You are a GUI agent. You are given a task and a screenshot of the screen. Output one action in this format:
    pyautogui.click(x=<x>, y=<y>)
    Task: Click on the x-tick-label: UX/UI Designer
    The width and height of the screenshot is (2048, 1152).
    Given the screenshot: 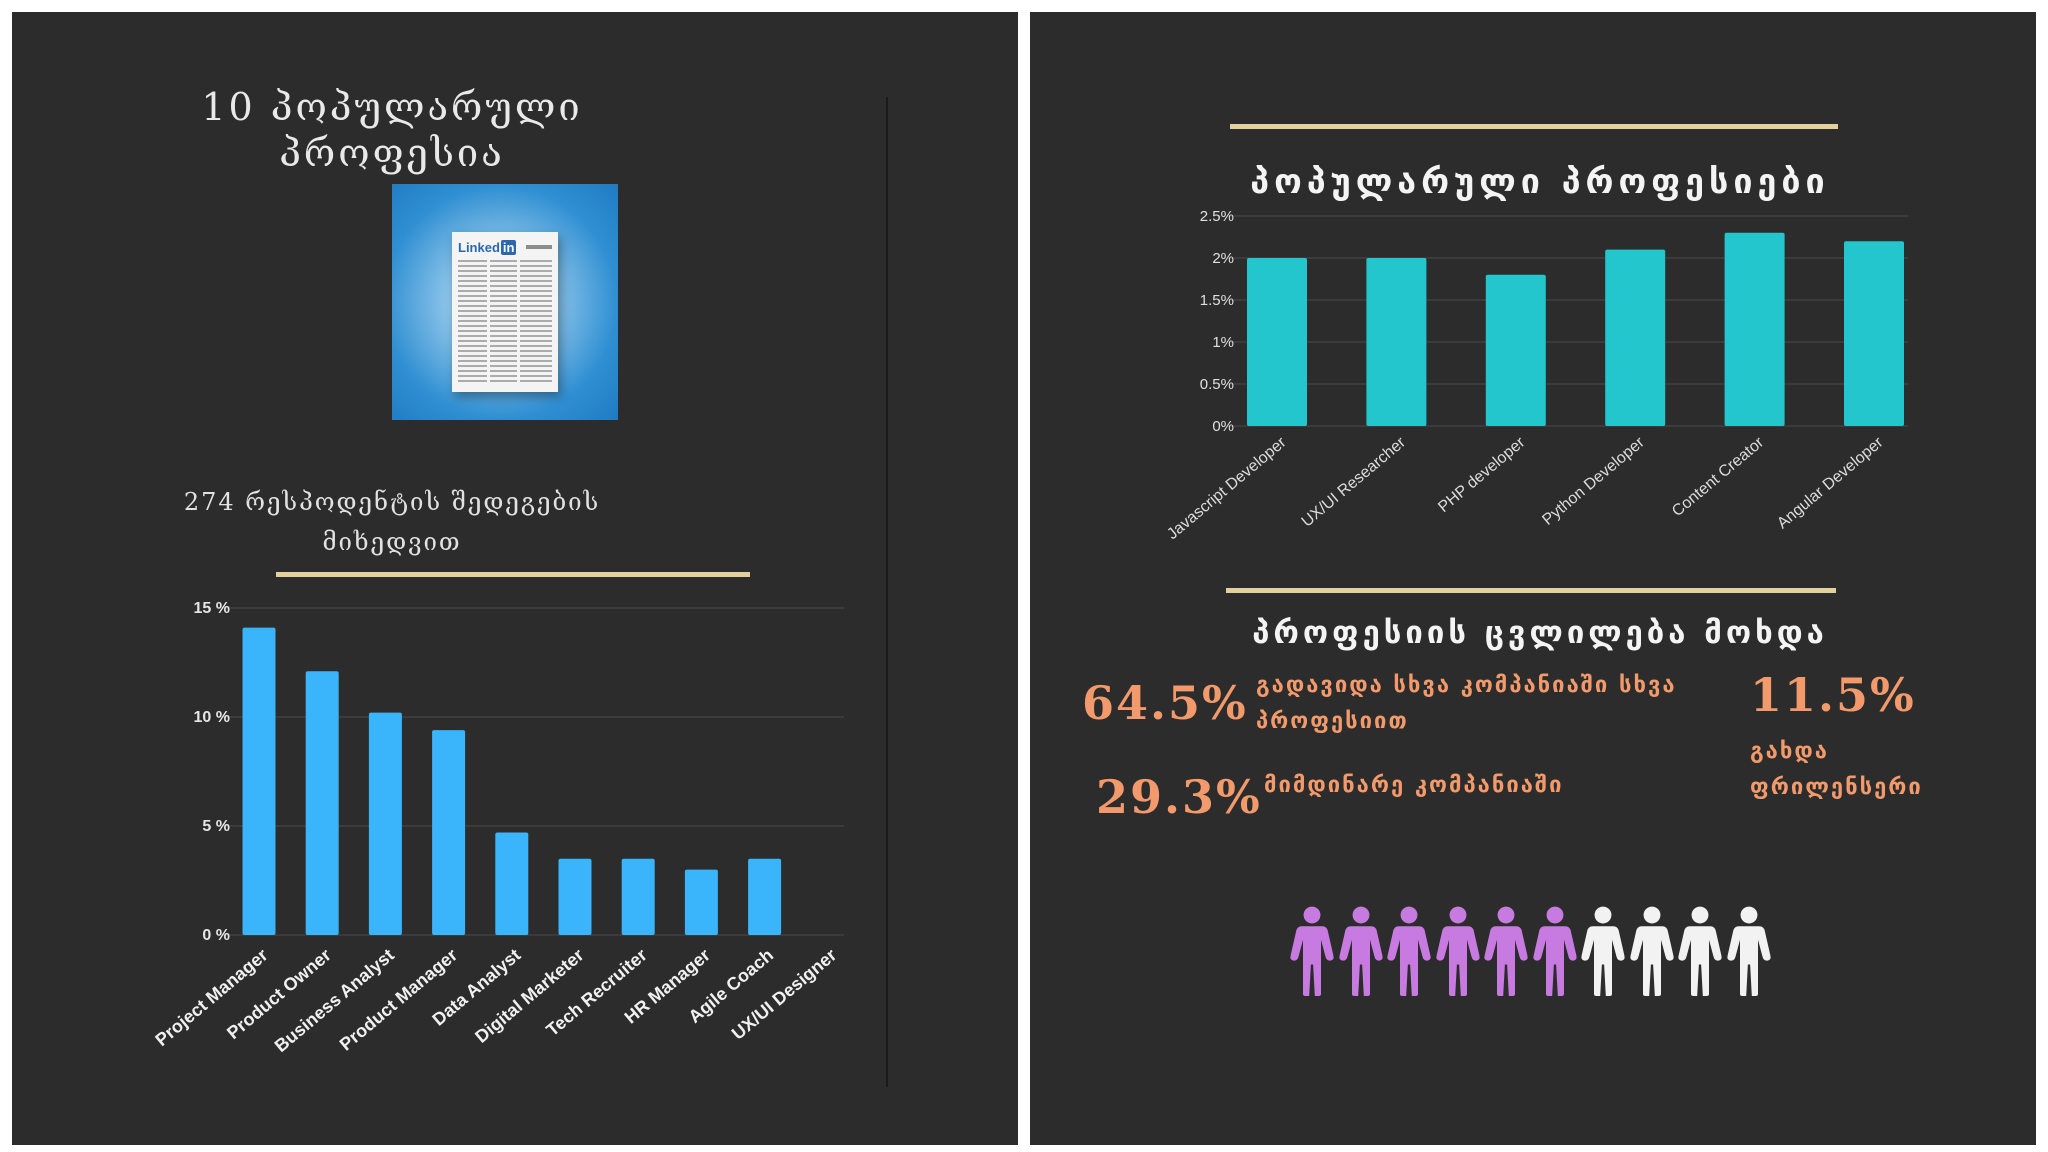 What is the action you would take?
    pyautogui.click(x=784, y=994)
    